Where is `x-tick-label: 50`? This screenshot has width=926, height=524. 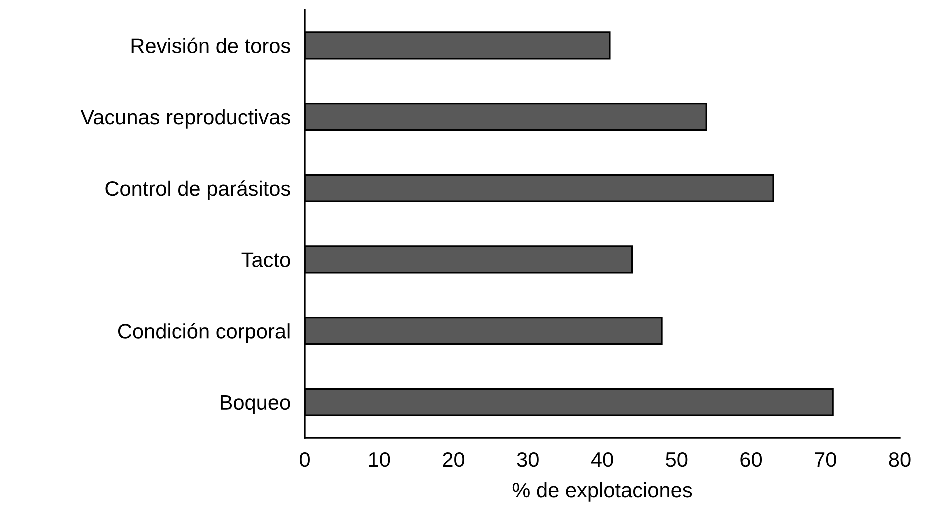 x-tick-label: 50 is located at coordinates (677, 460).